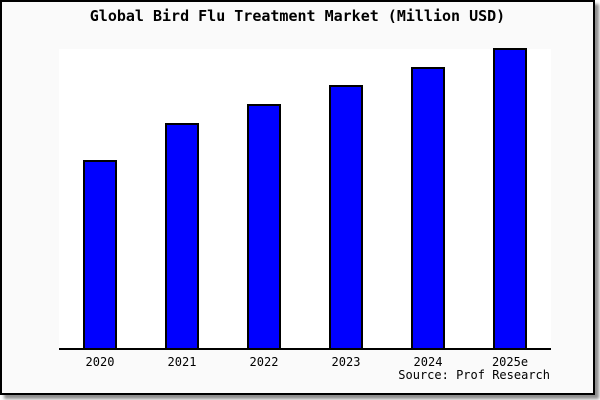  I want to click on x-tick-label-2020: 2020, so click(100, 362).